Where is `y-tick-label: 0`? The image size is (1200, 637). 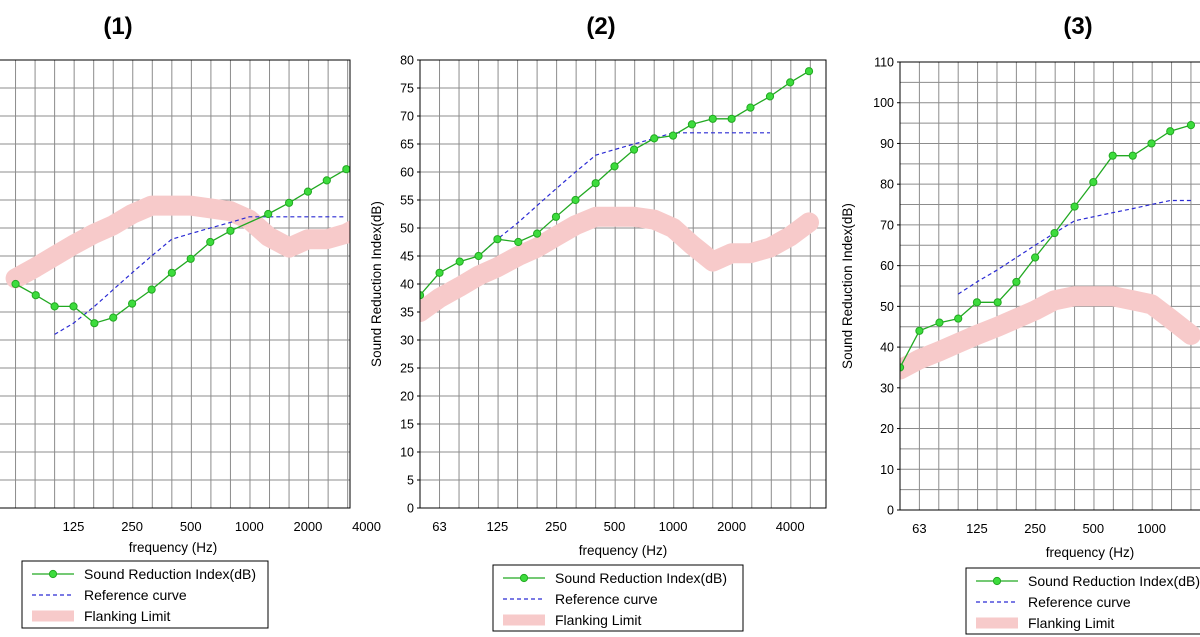
y-tick-label: 0 is located at coordinates (410, 509).